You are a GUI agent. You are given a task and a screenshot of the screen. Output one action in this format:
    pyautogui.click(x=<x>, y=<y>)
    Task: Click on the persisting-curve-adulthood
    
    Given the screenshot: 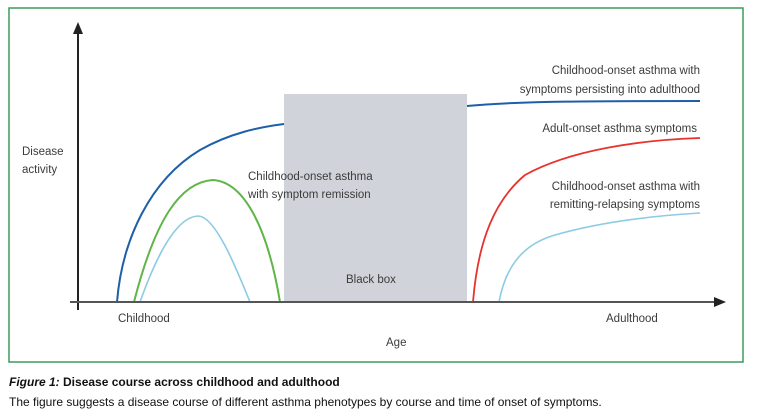 What is the action you would take?
    pyautogui.click(x=583, y=103)
    